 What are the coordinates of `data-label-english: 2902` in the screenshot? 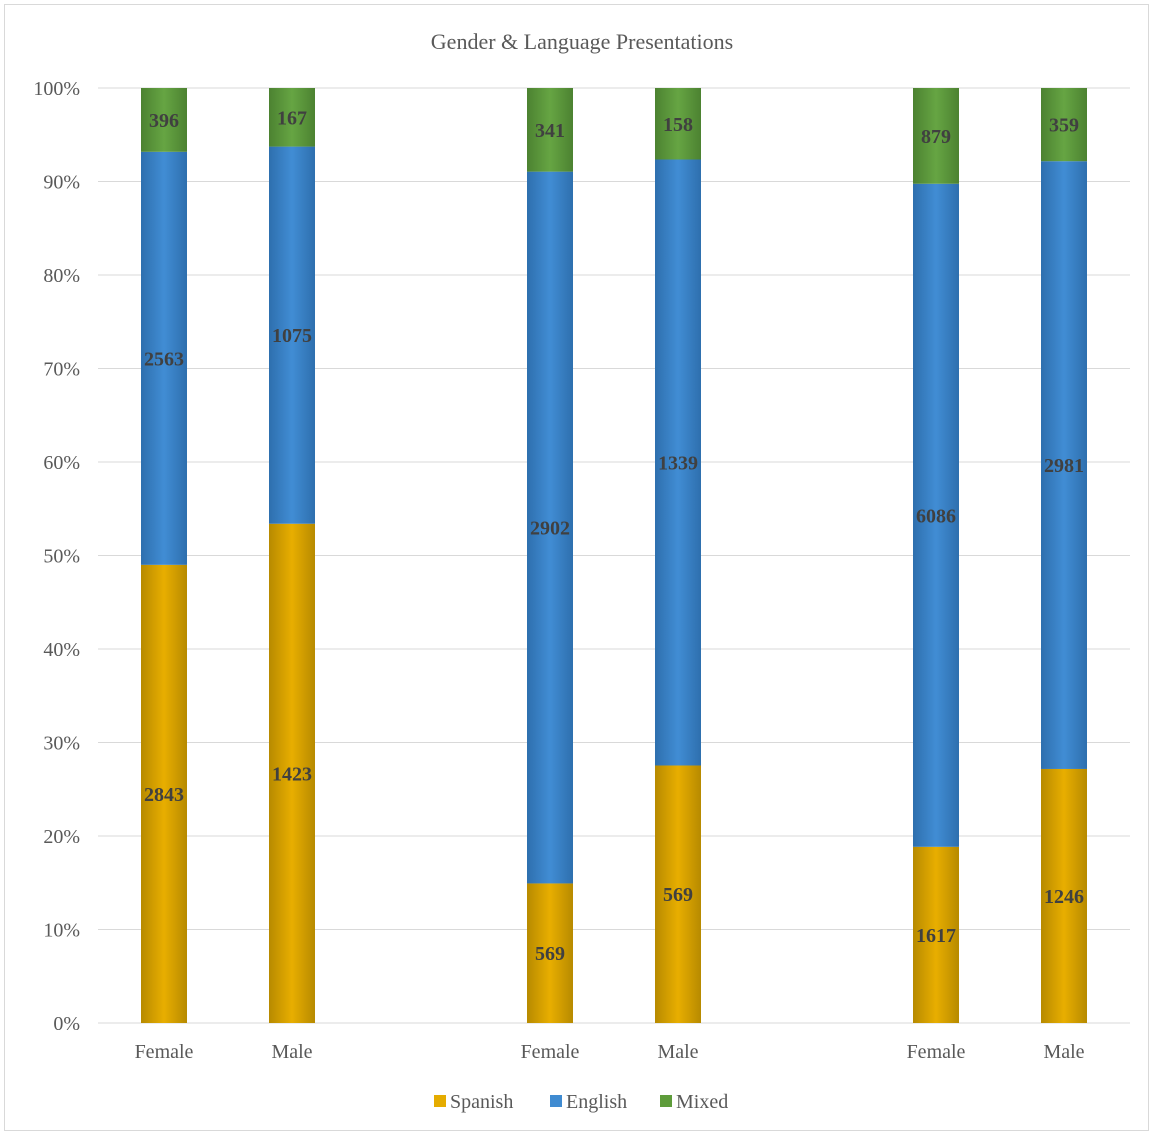 It's located at (550, 529).